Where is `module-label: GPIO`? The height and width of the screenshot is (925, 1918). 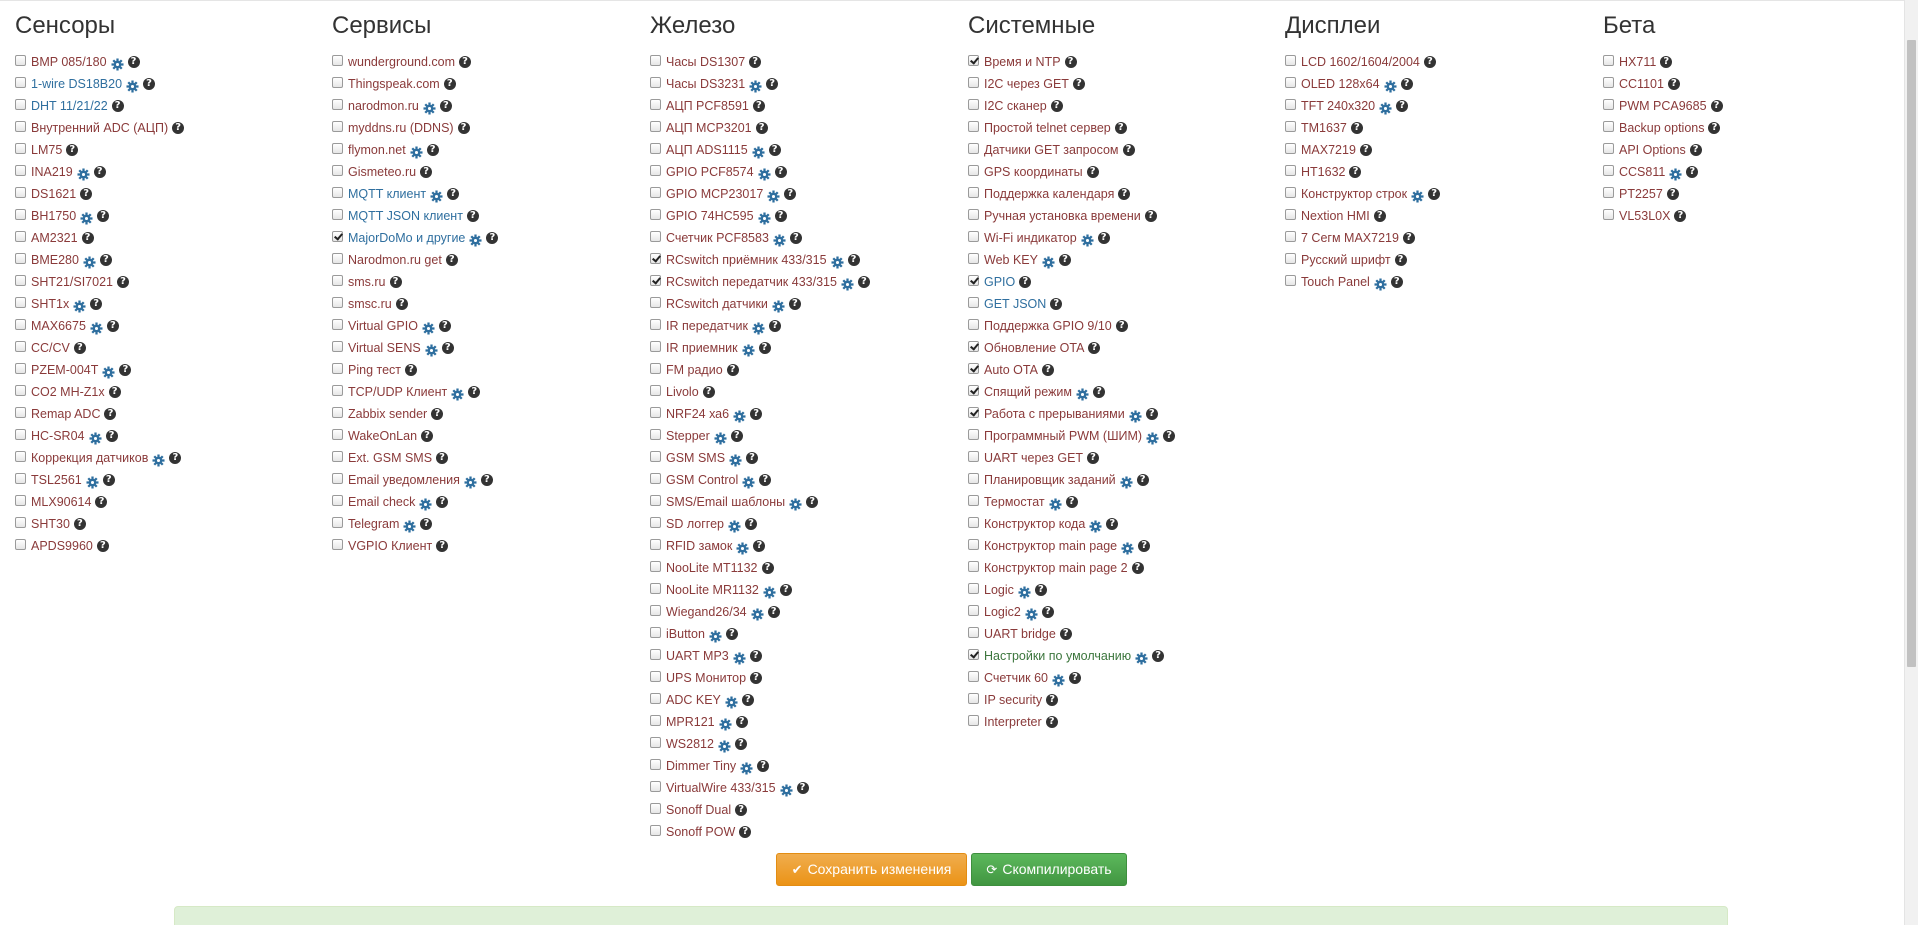
module-label: GPIO is located at coordinates (1000, 282).